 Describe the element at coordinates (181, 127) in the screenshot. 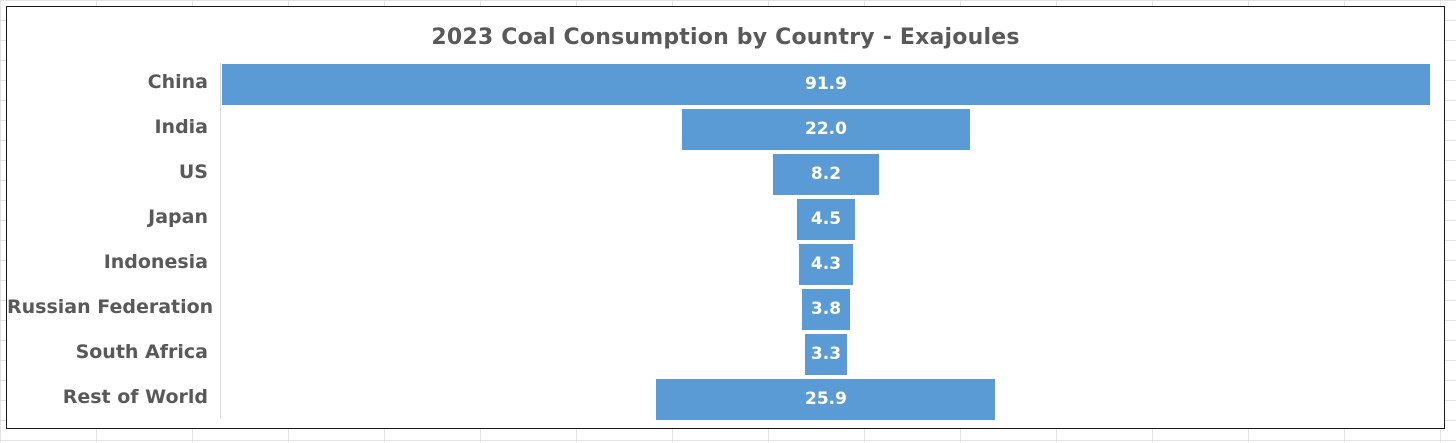

I see `category-label: India` at that location.